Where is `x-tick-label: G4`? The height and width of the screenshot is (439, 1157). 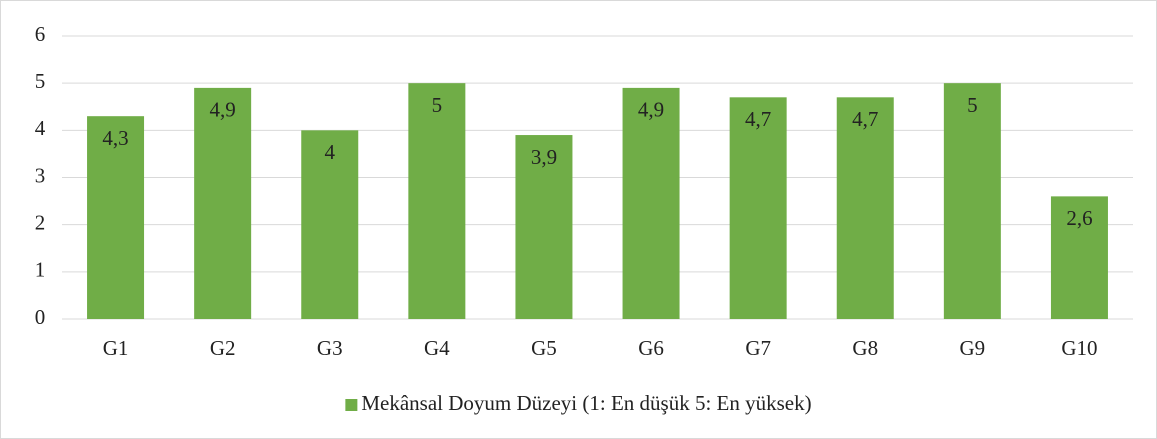
x-tick-label: G4 is located at coordinates (437, 348).